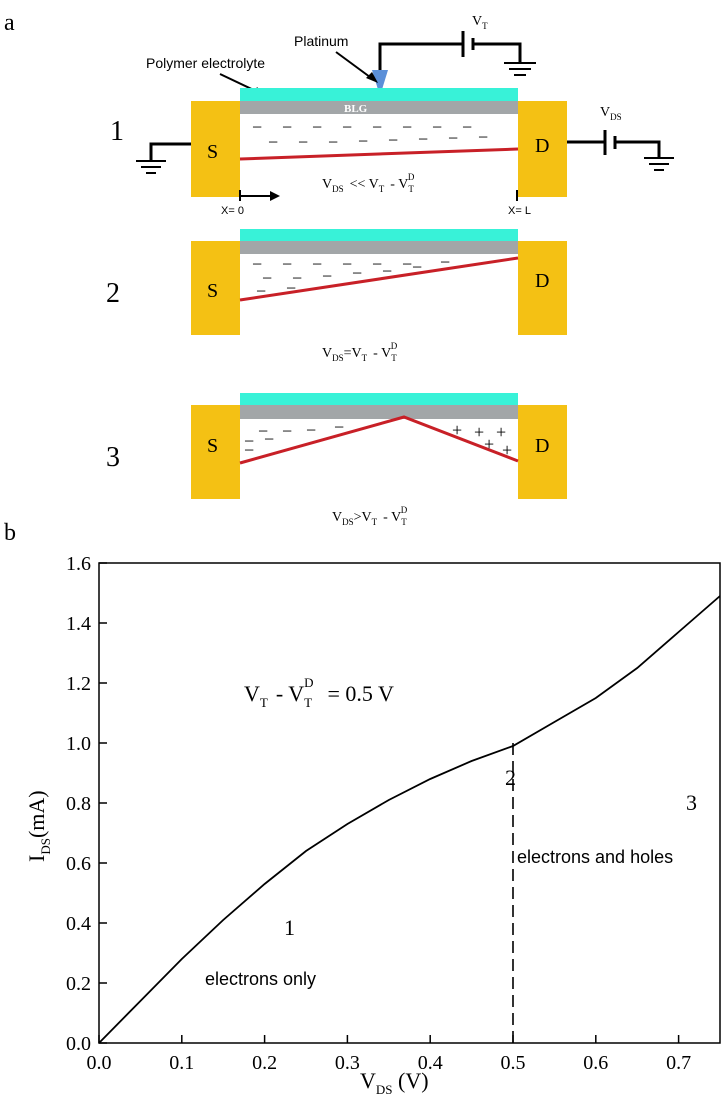  Describe the element at coordinates (389, 1054) in the screenshot. I see `x-axis-ticks: 0.0 0.1 0.2 0.3 0.4 0.5 0.6 0.7` at that location.